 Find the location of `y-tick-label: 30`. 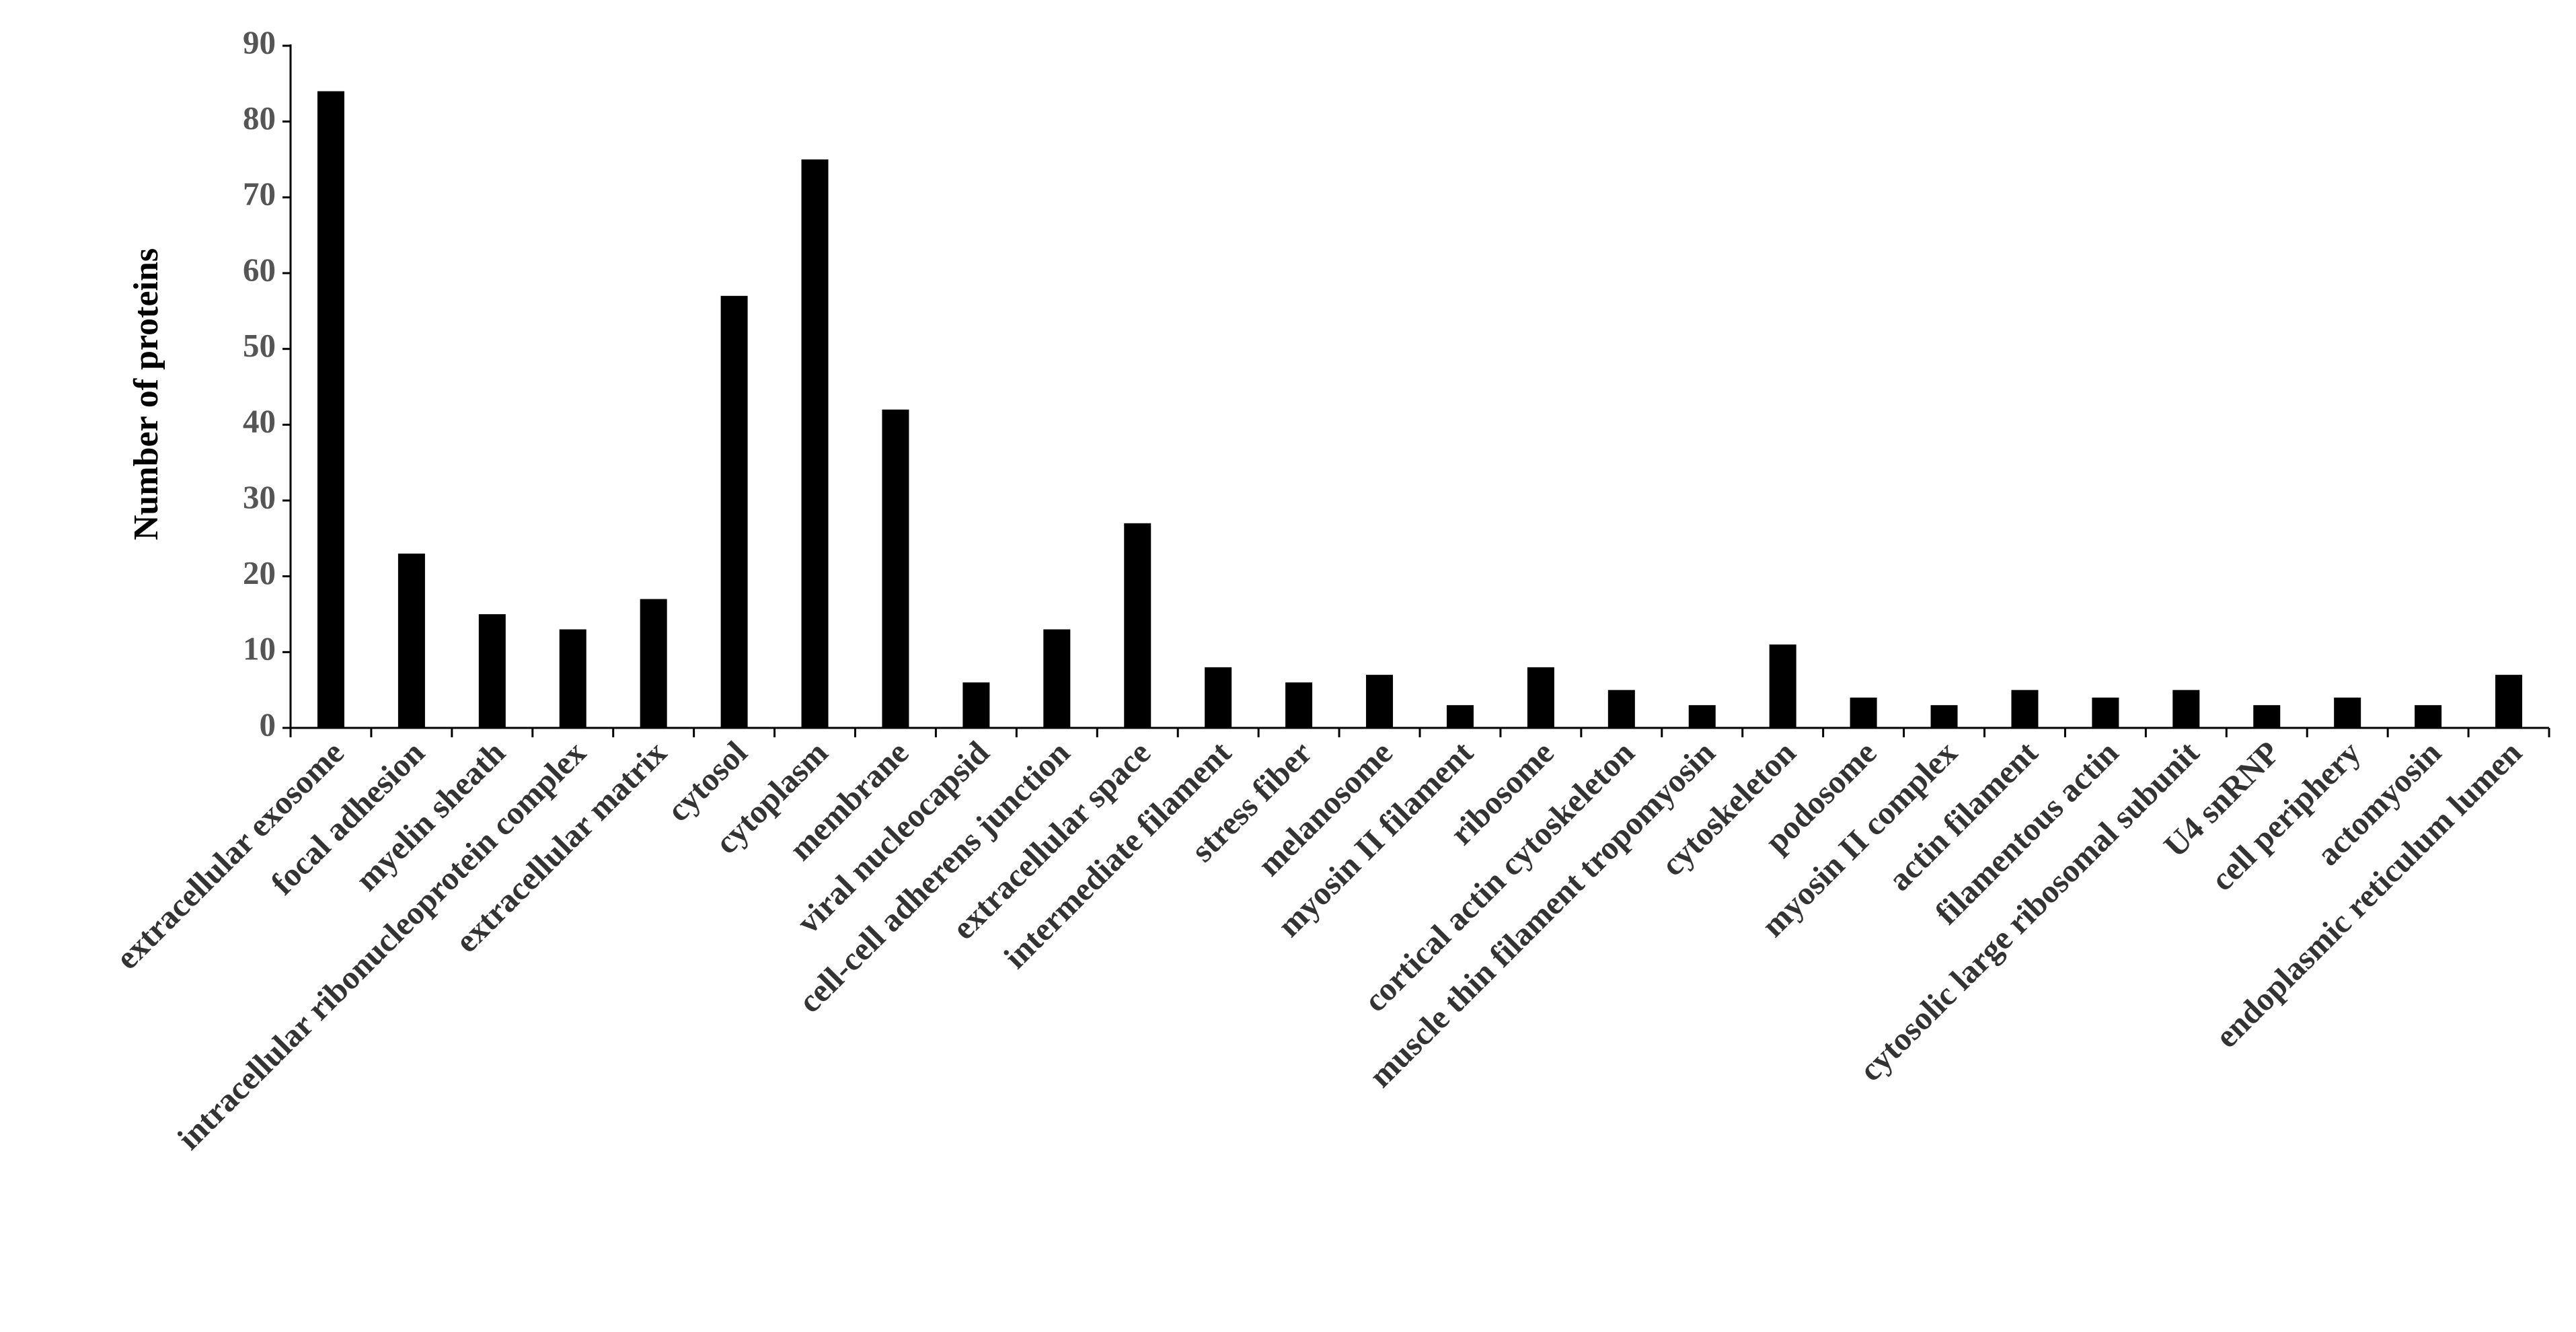

y-tick-label: 30 is located at coordinates (259, 496).